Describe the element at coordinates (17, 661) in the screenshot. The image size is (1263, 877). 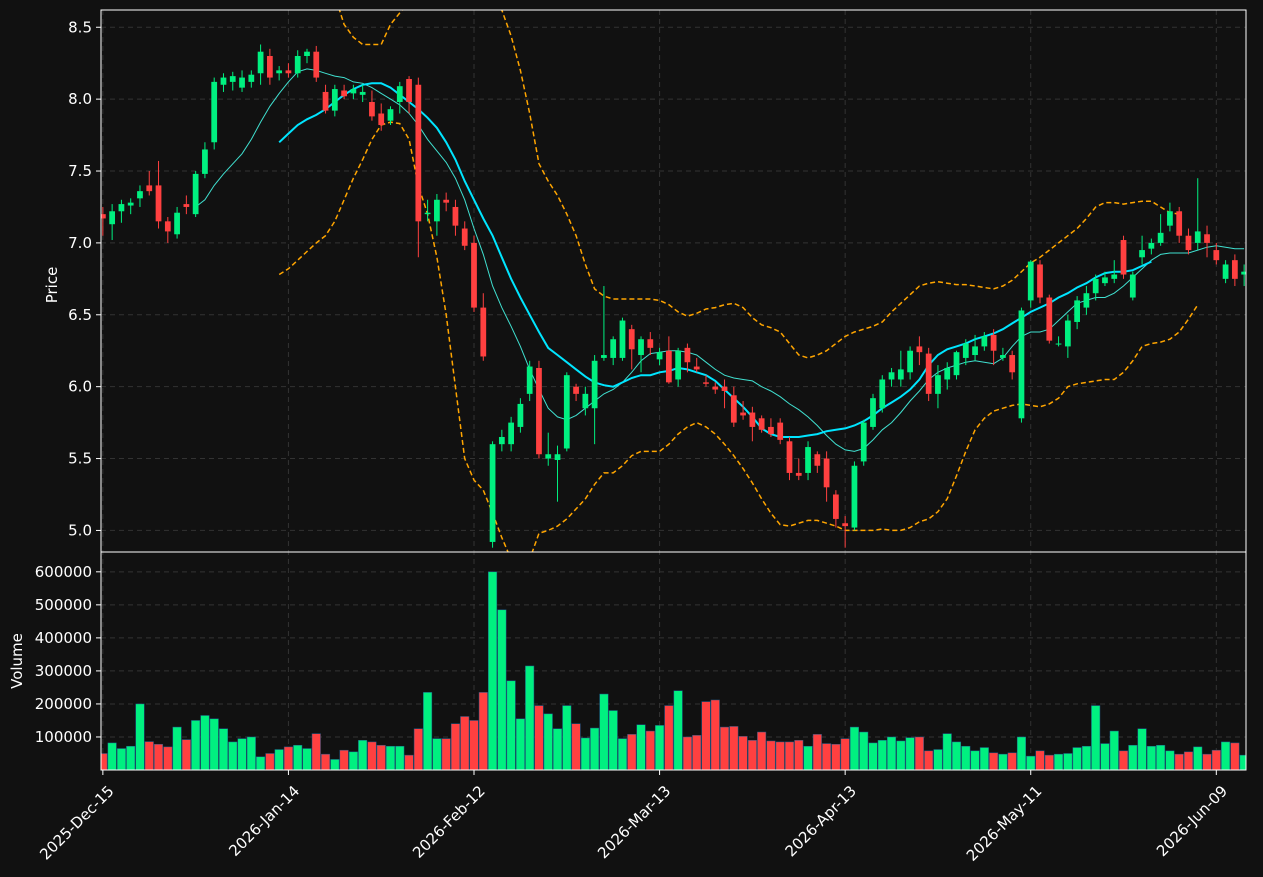
I see `volume-axis-label: Volume` at that location.